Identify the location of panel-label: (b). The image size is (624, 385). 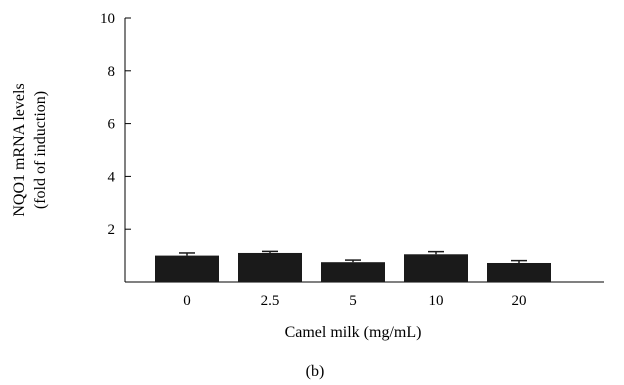
(315, 371).